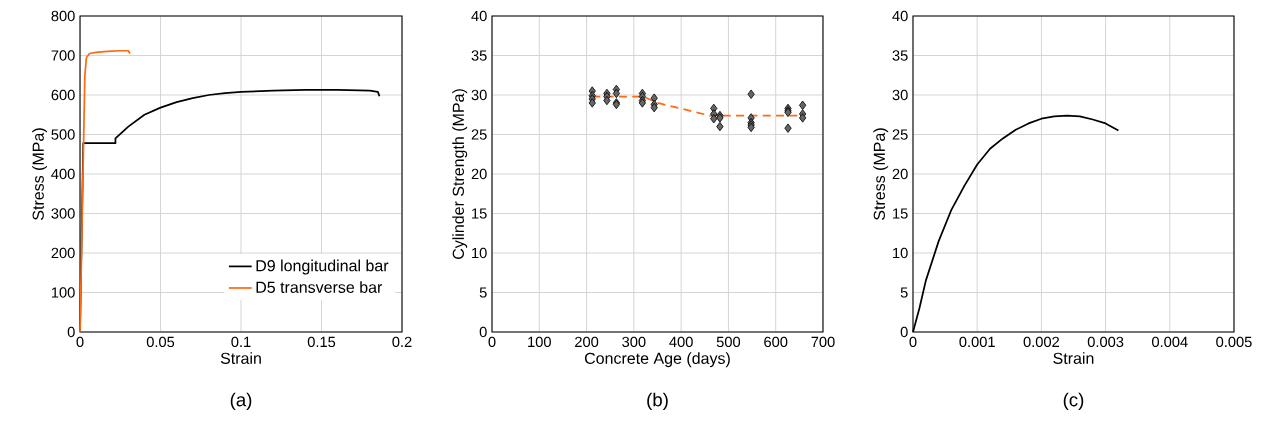 The image size is (1268, 425). What do you see at coordinates (241, 401) in the screenshot?
I see `text: (a)` at bounding box center [241, 401].